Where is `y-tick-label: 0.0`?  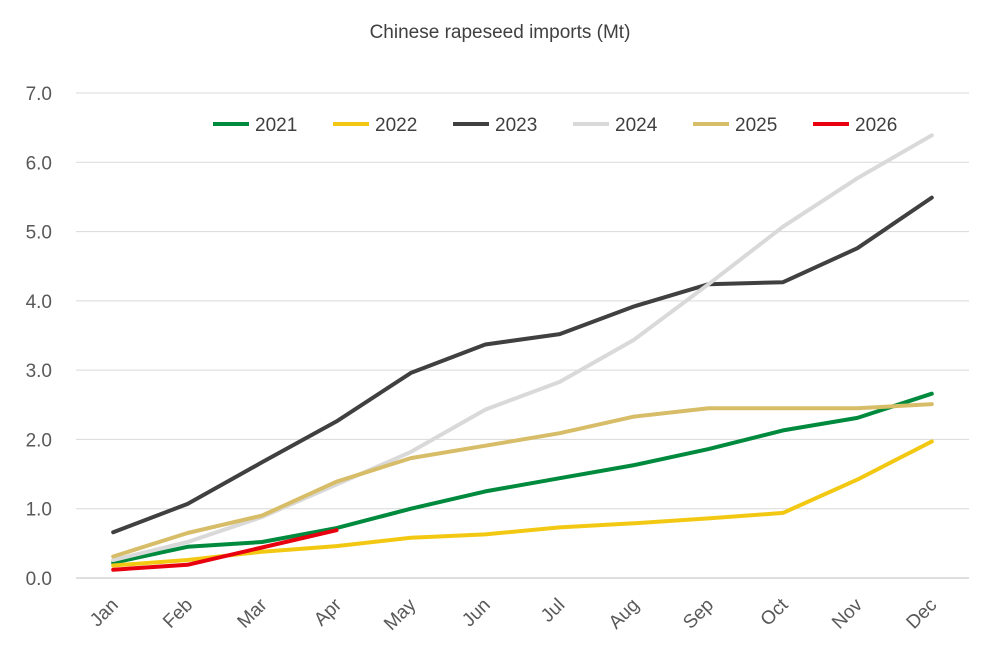 y-tick-label: 0.0 is located at coordinates (39, 579).